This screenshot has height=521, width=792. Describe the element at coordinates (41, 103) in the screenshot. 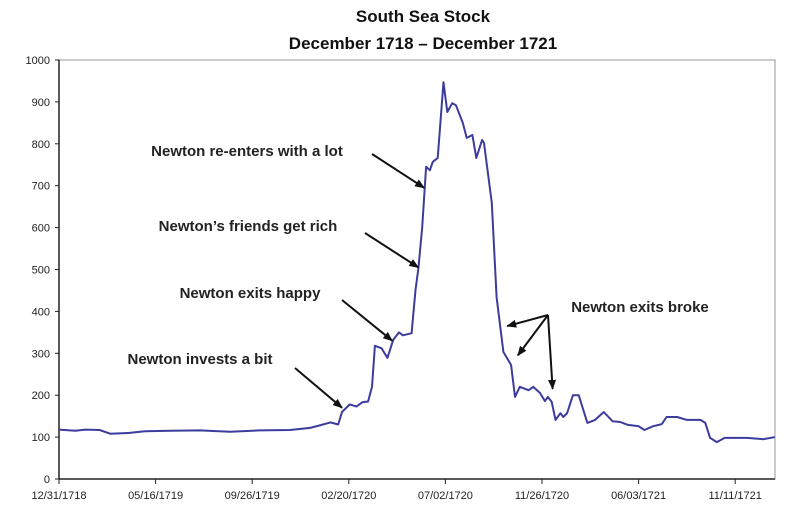

I see `y-tick-label: 900` at that location.